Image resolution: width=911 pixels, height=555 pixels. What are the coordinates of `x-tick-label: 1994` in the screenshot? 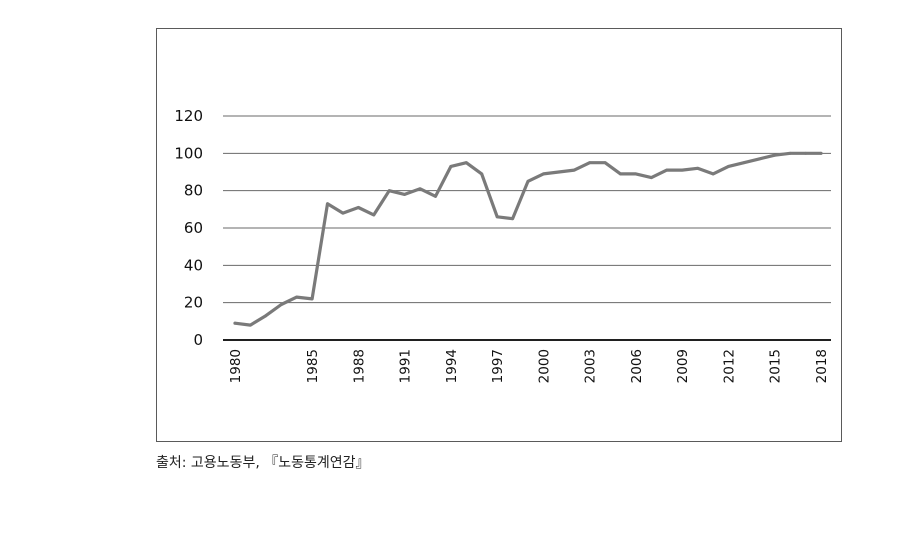 It's located at (452, 366).